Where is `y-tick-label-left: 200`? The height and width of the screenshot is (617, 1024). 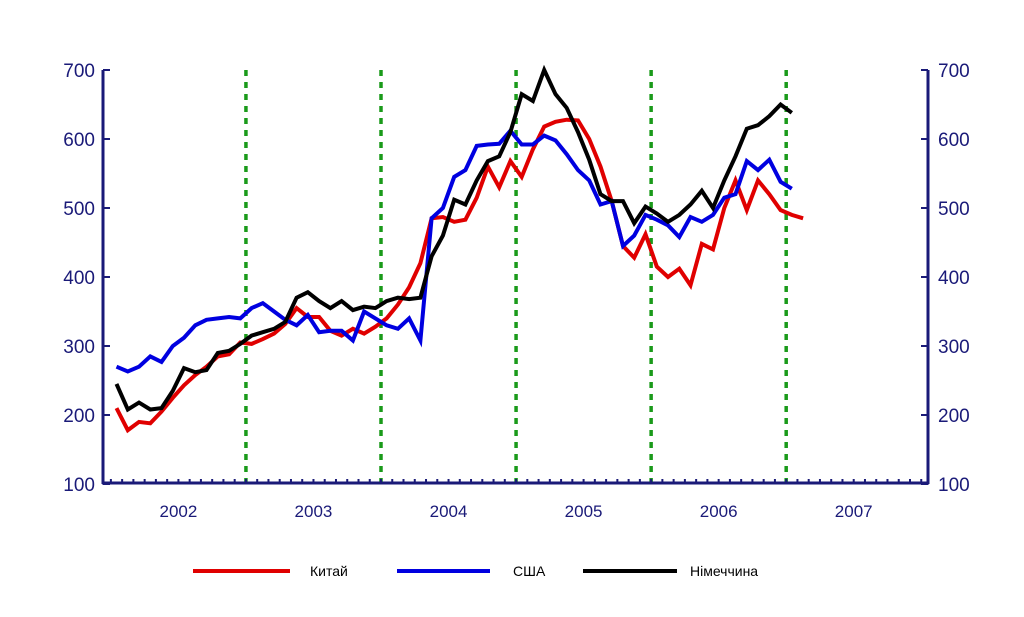 y-tick-label-left: 200 is located at coordinates (79, 416).